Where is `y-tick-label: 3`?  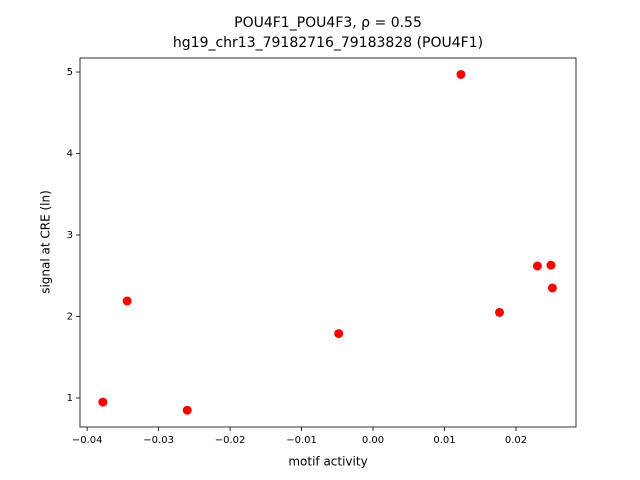
y-tick-label: 3 is located at coordinates (70, 235).